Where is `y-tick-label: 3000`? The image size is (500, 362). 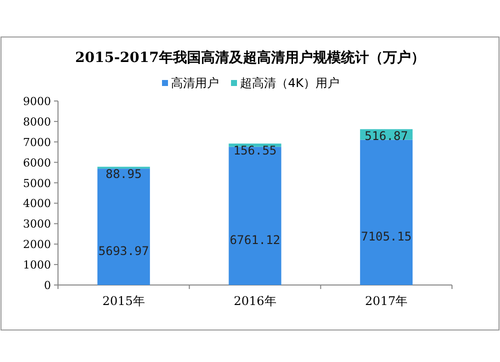
y-tick-label: 3000 is located at coordinates (37, 224).